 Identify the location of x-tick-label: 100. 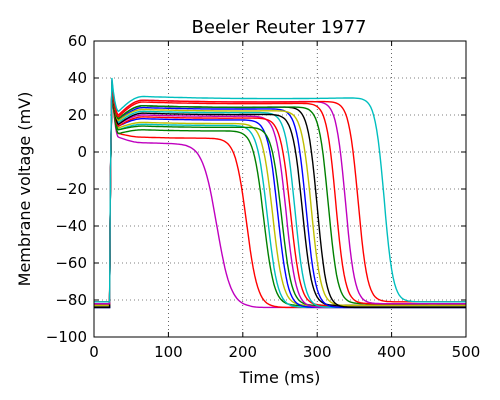
(168, 352).